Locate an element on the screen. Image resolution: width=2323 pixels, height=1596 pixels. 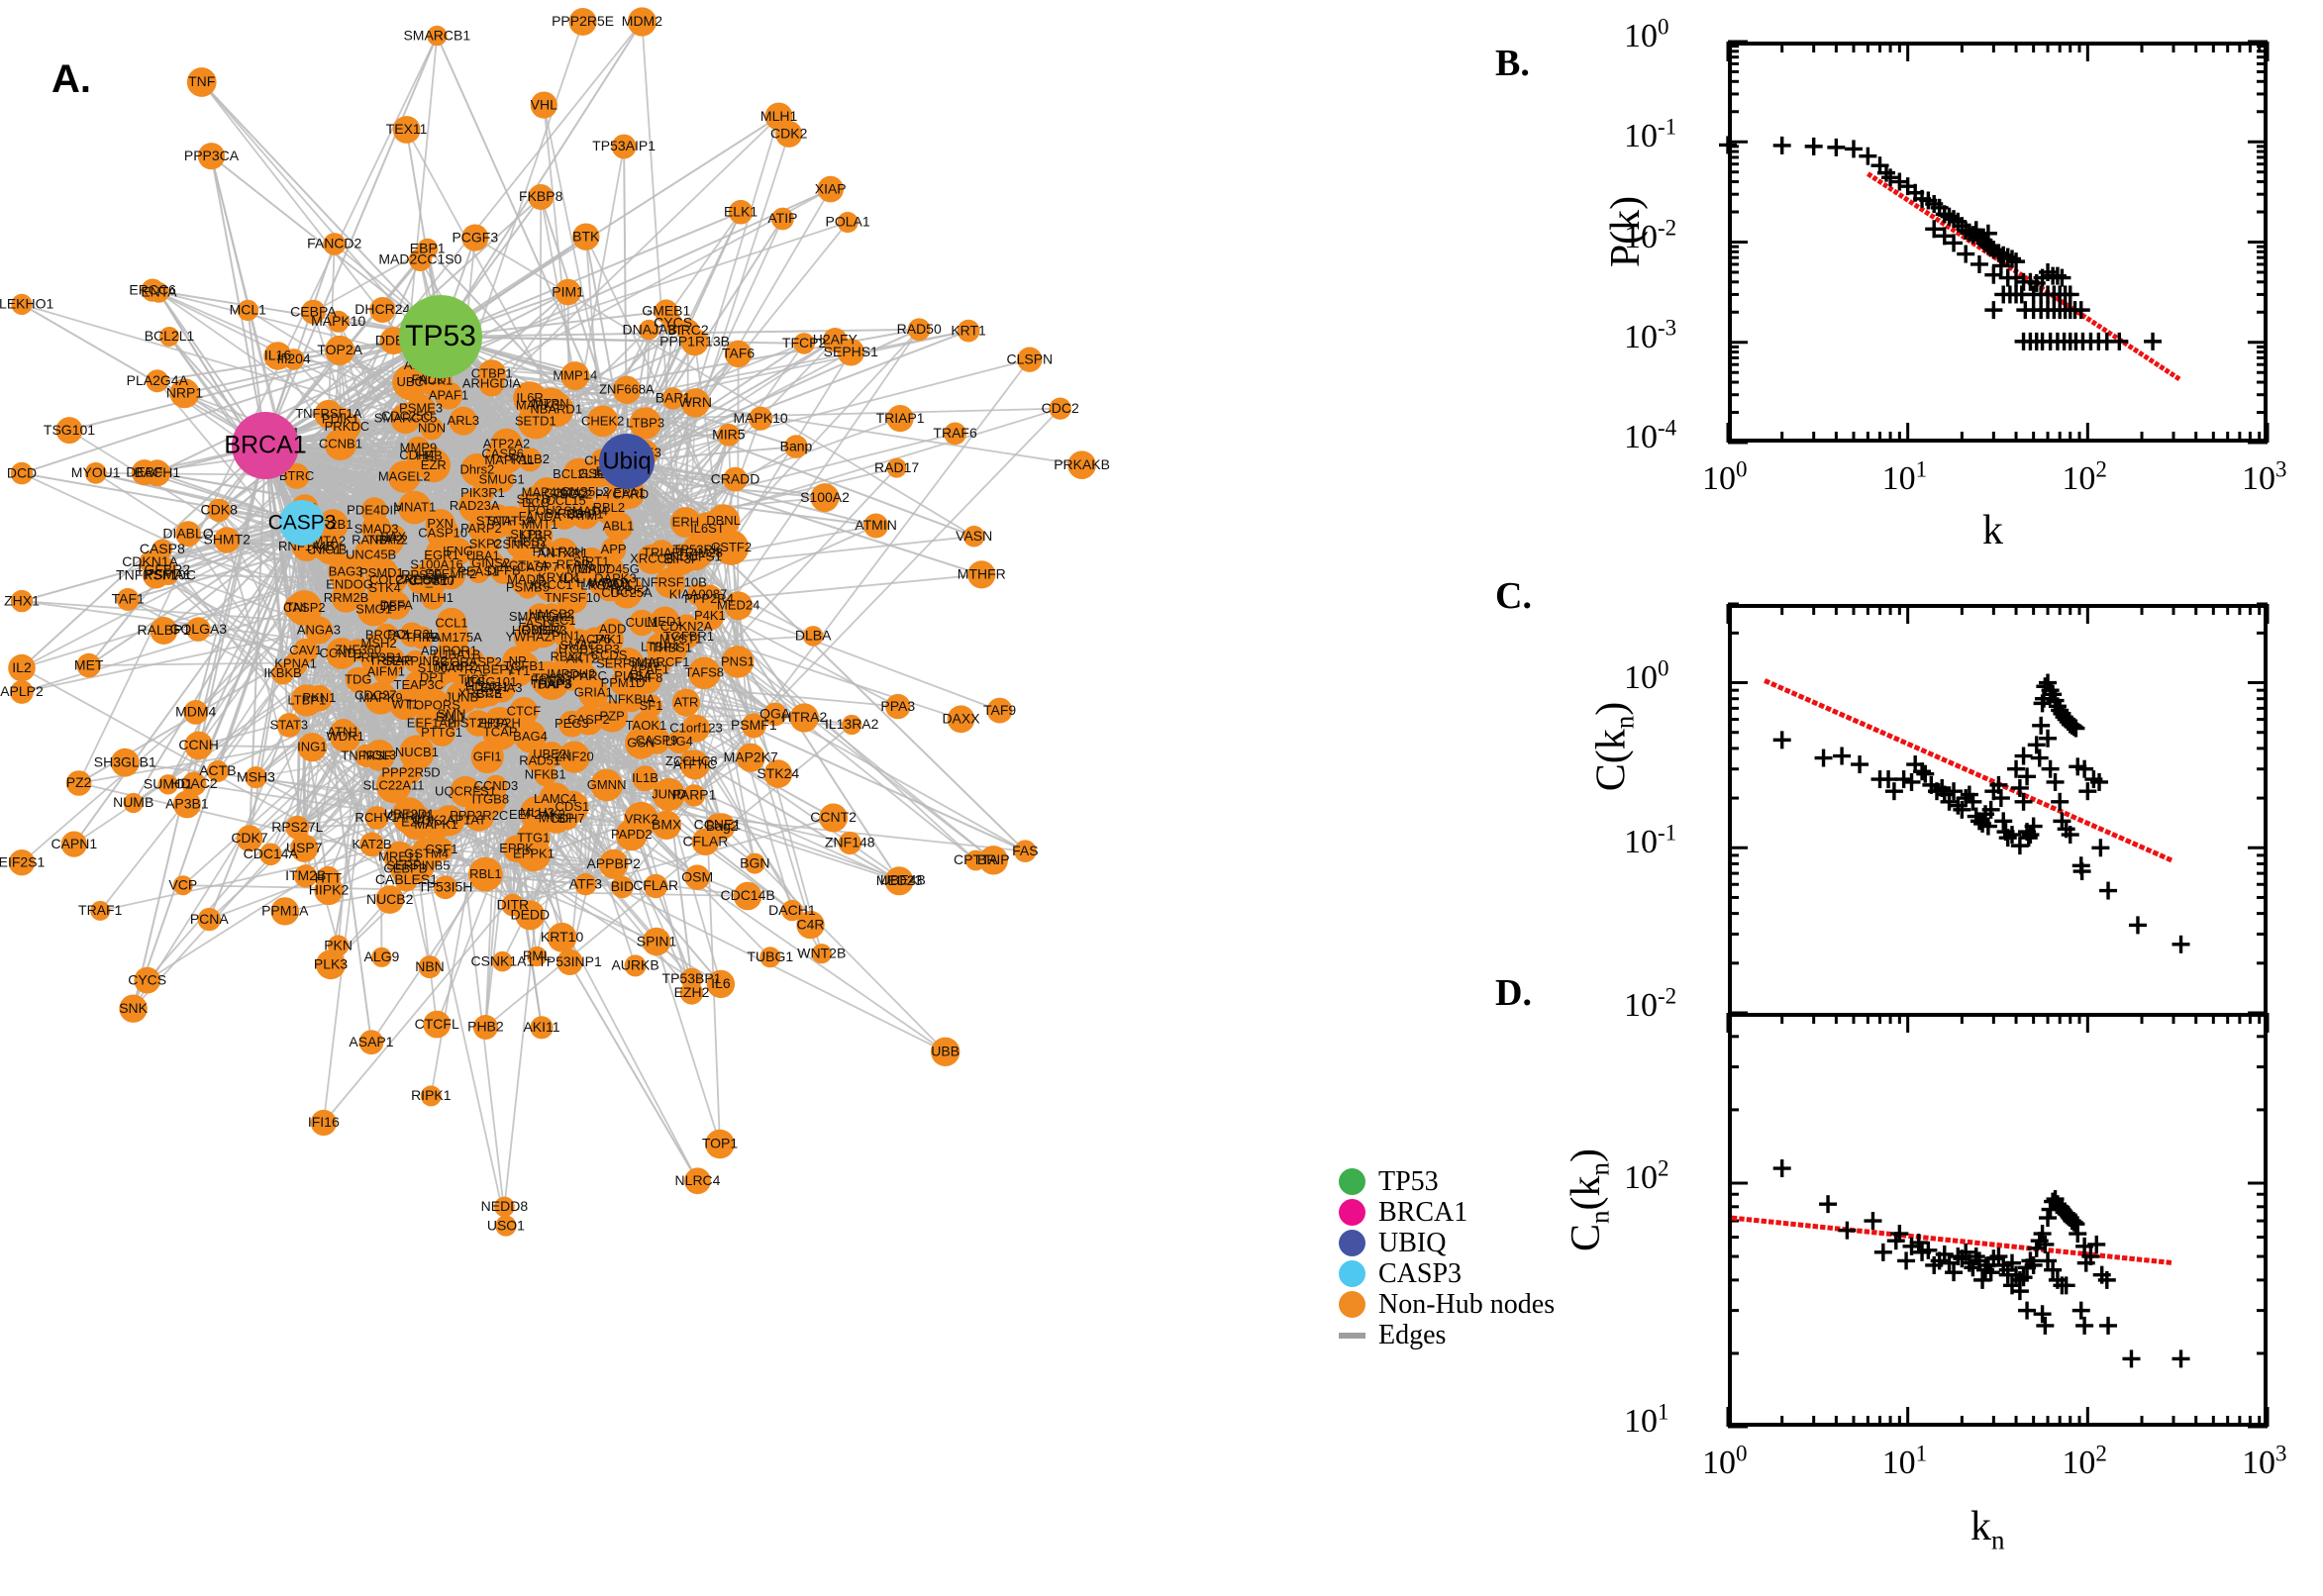
hub-node-brca1 is located at coordinates (265, 445).